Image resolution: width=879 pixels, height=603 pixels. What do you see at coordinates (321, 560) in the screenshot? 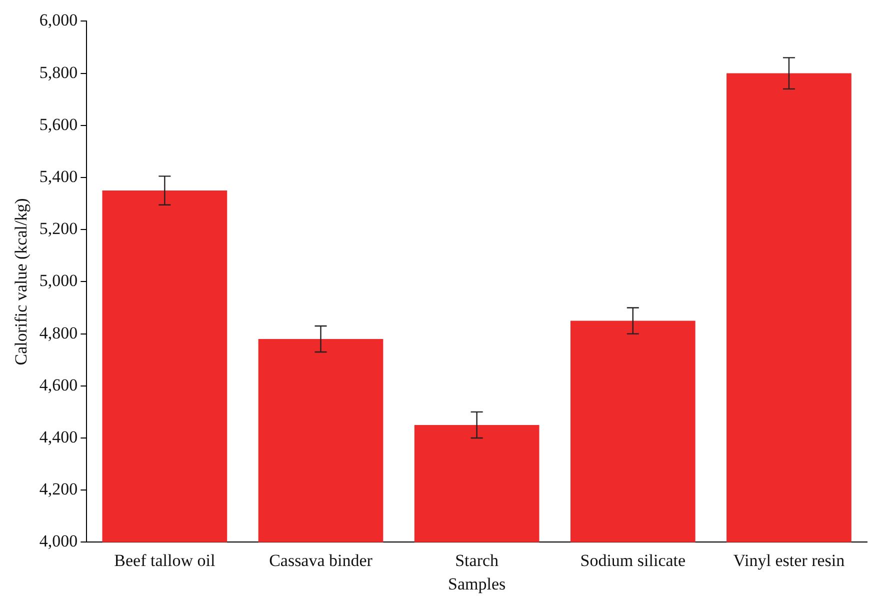
I see `x-tick-label: Cassava binder` at bounding box center [321, 560].